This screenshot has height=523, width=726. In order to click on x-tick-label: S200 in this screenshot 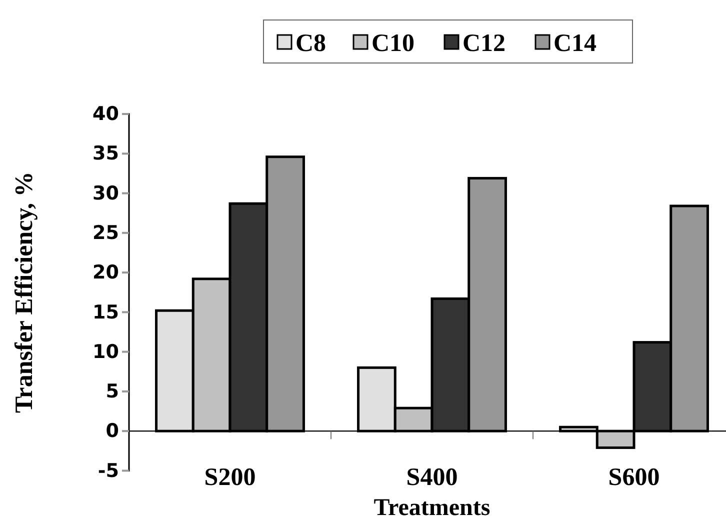, I will do `click(230, 477)`.